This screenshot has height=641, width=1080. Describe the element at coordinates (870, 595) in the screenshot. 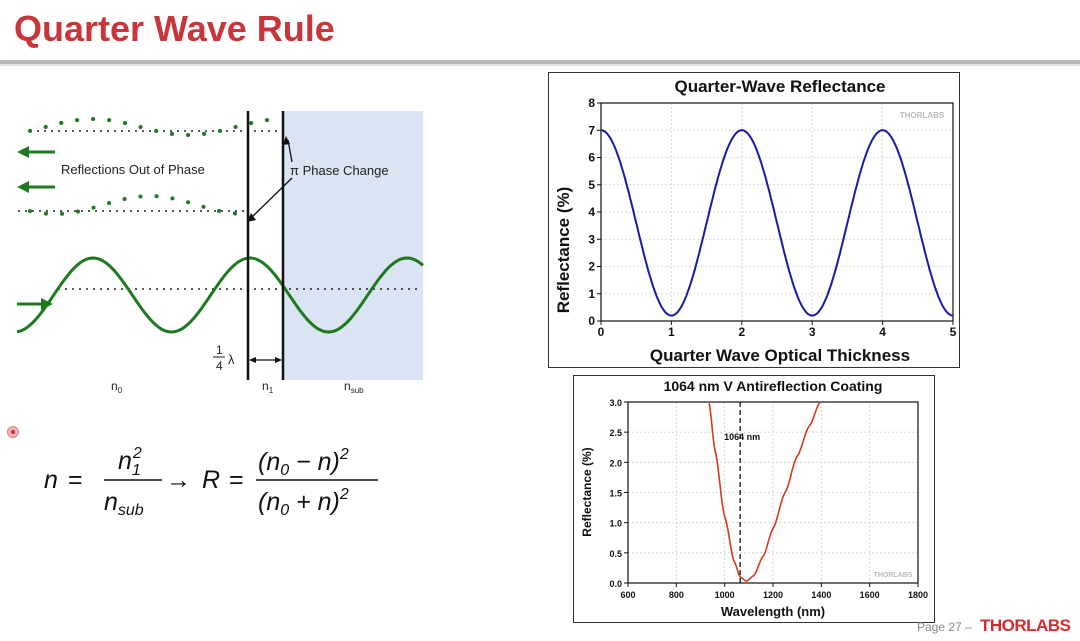

I see `chart2-xtick-label: 1600` at that location.